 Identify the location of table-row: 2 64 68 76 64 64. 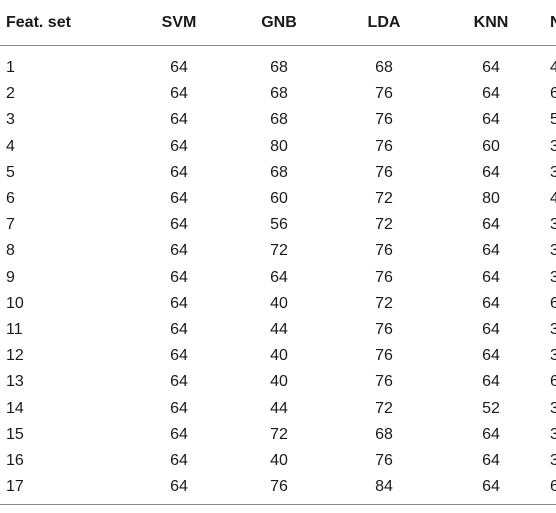
(278, 94).